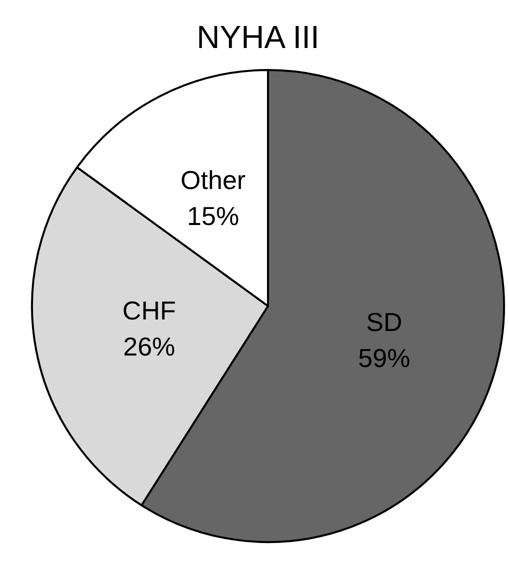 The width and height of the screenshot is (508, 580). Describe the element at coordinates (384, 321) in the screenshot. I see `slice-label: SD` at that location.